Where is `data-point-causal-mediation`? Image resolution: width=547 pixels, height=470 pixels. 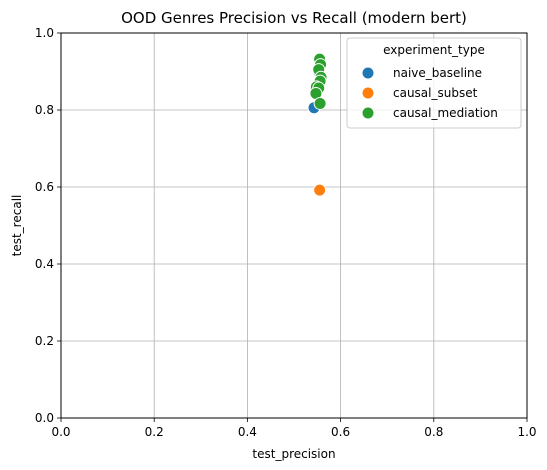
data-point-causal-mediation is located at coordinates (320, 103).